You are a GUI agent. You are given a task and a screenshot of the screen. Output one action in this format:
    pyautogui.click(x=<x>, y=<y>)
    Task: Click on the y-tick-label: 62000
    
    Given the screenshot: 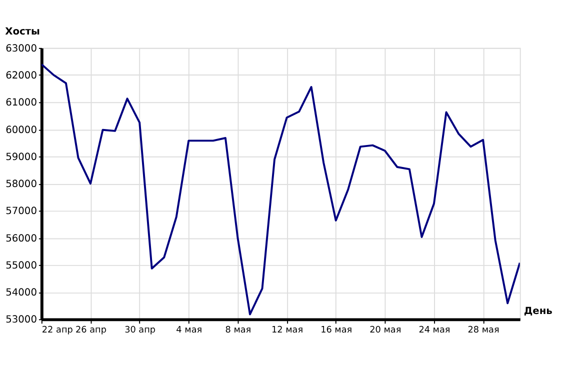 What is the action you would take?
    pyautogui.click(x=21, y=76)
    